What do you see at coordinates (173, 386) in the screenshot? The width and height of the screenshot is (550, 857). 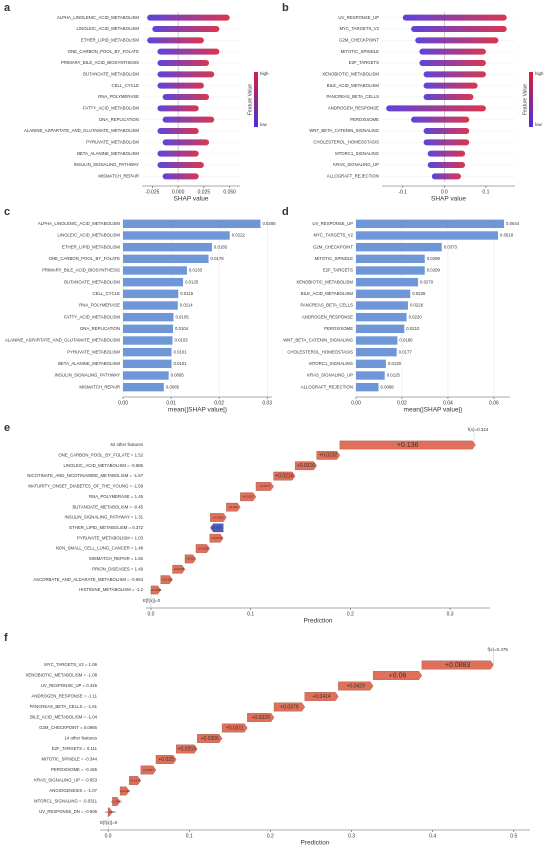 I see `value-label: 0.0085` at bounding box center [173, 386].